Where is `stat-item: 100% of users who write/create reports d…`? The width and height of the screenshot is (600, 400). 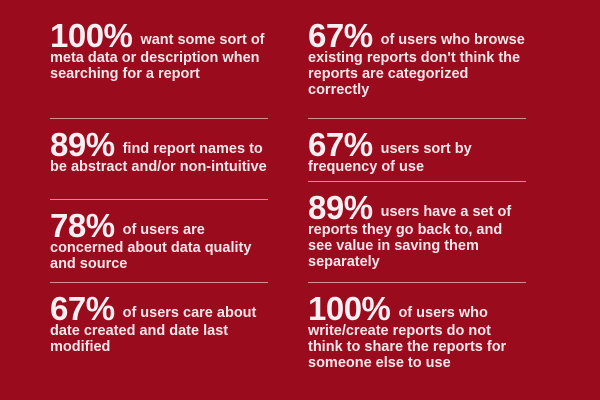 stat-item: 100% of users who write/create reports d… is located at coordinates (417, 337).